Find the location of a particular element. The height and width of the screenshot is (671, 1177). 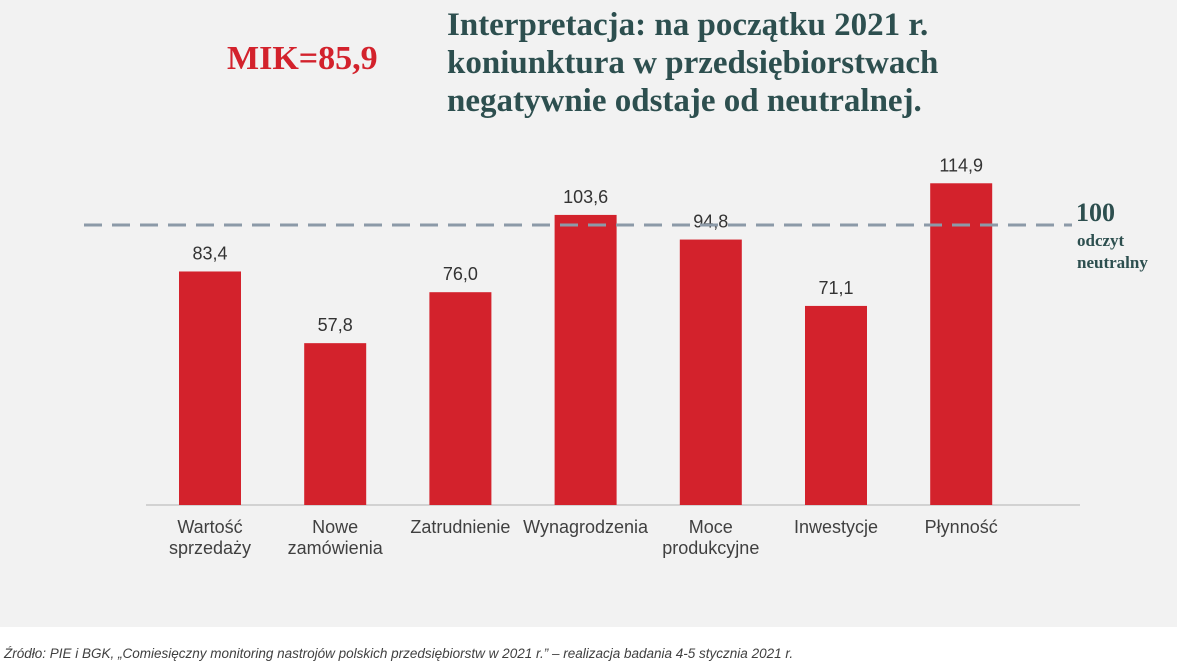

title-line-2: koniunktura w przedsiębiorstwach is located at coordinates (693, 63).